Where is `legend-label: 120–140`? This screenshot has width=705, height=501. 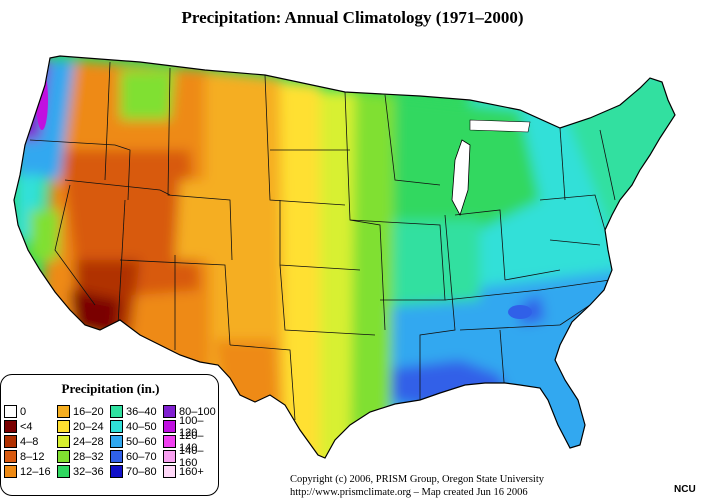 legend-label: 120–140 is located at coordinates (191, 441).